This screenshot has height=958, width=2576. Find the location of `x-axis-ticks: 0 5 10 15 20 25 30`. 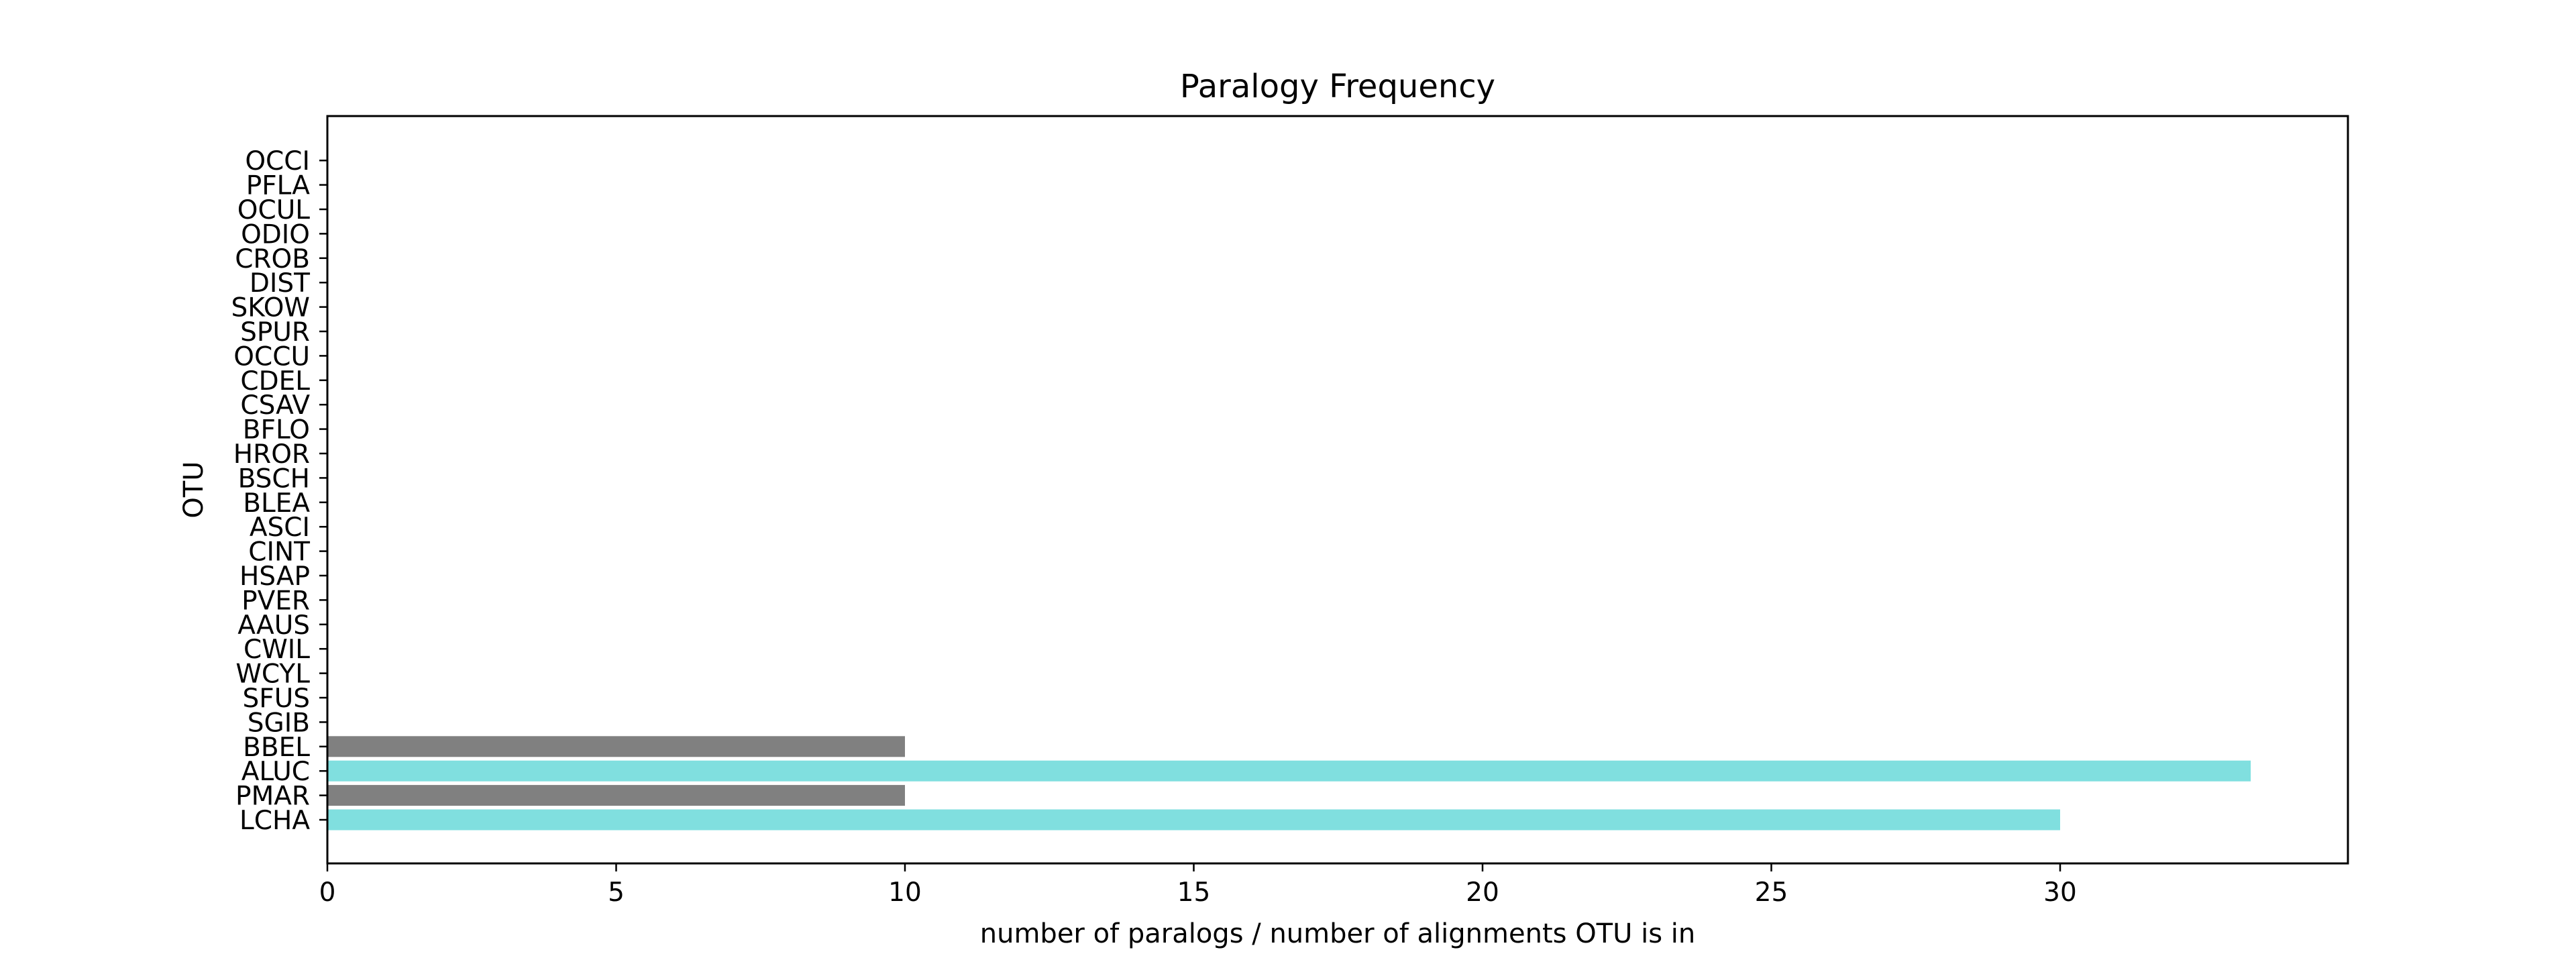

x-axis-ticks: 0 5 10 15 20 25 30 is located at coordinates (1198, 885).